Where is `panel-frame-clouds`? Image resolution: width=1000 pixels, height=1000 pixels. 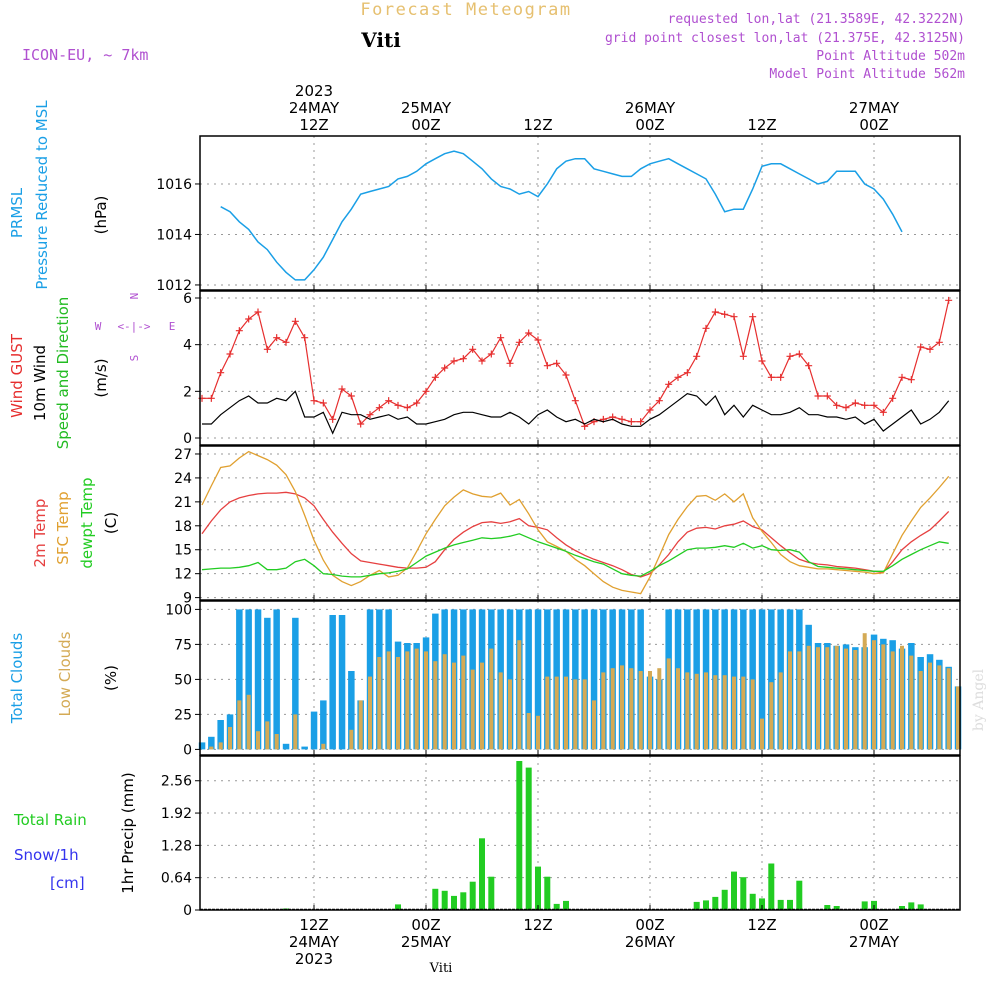
panel-frame-clouds is located at coordinates (580, 678).